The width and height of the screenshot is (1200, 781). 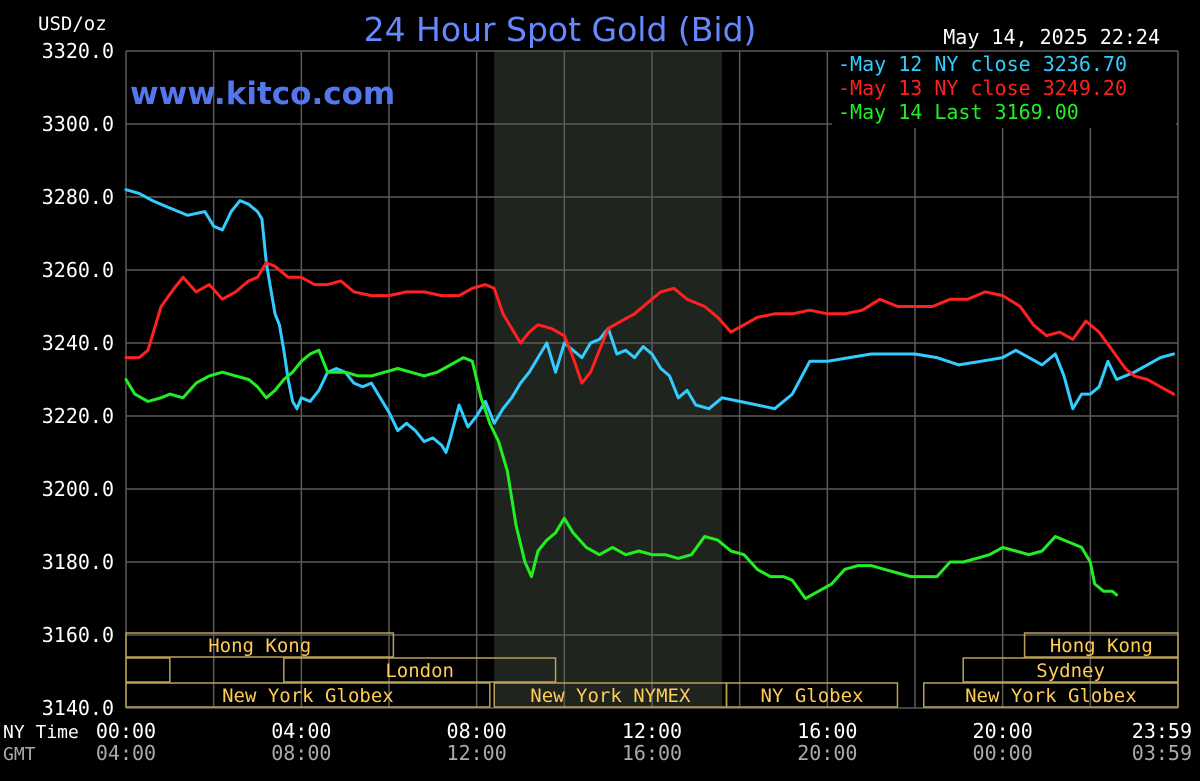 I want to click on x-tick-gmt-5: 00:00, so click(x=1003, y=753).